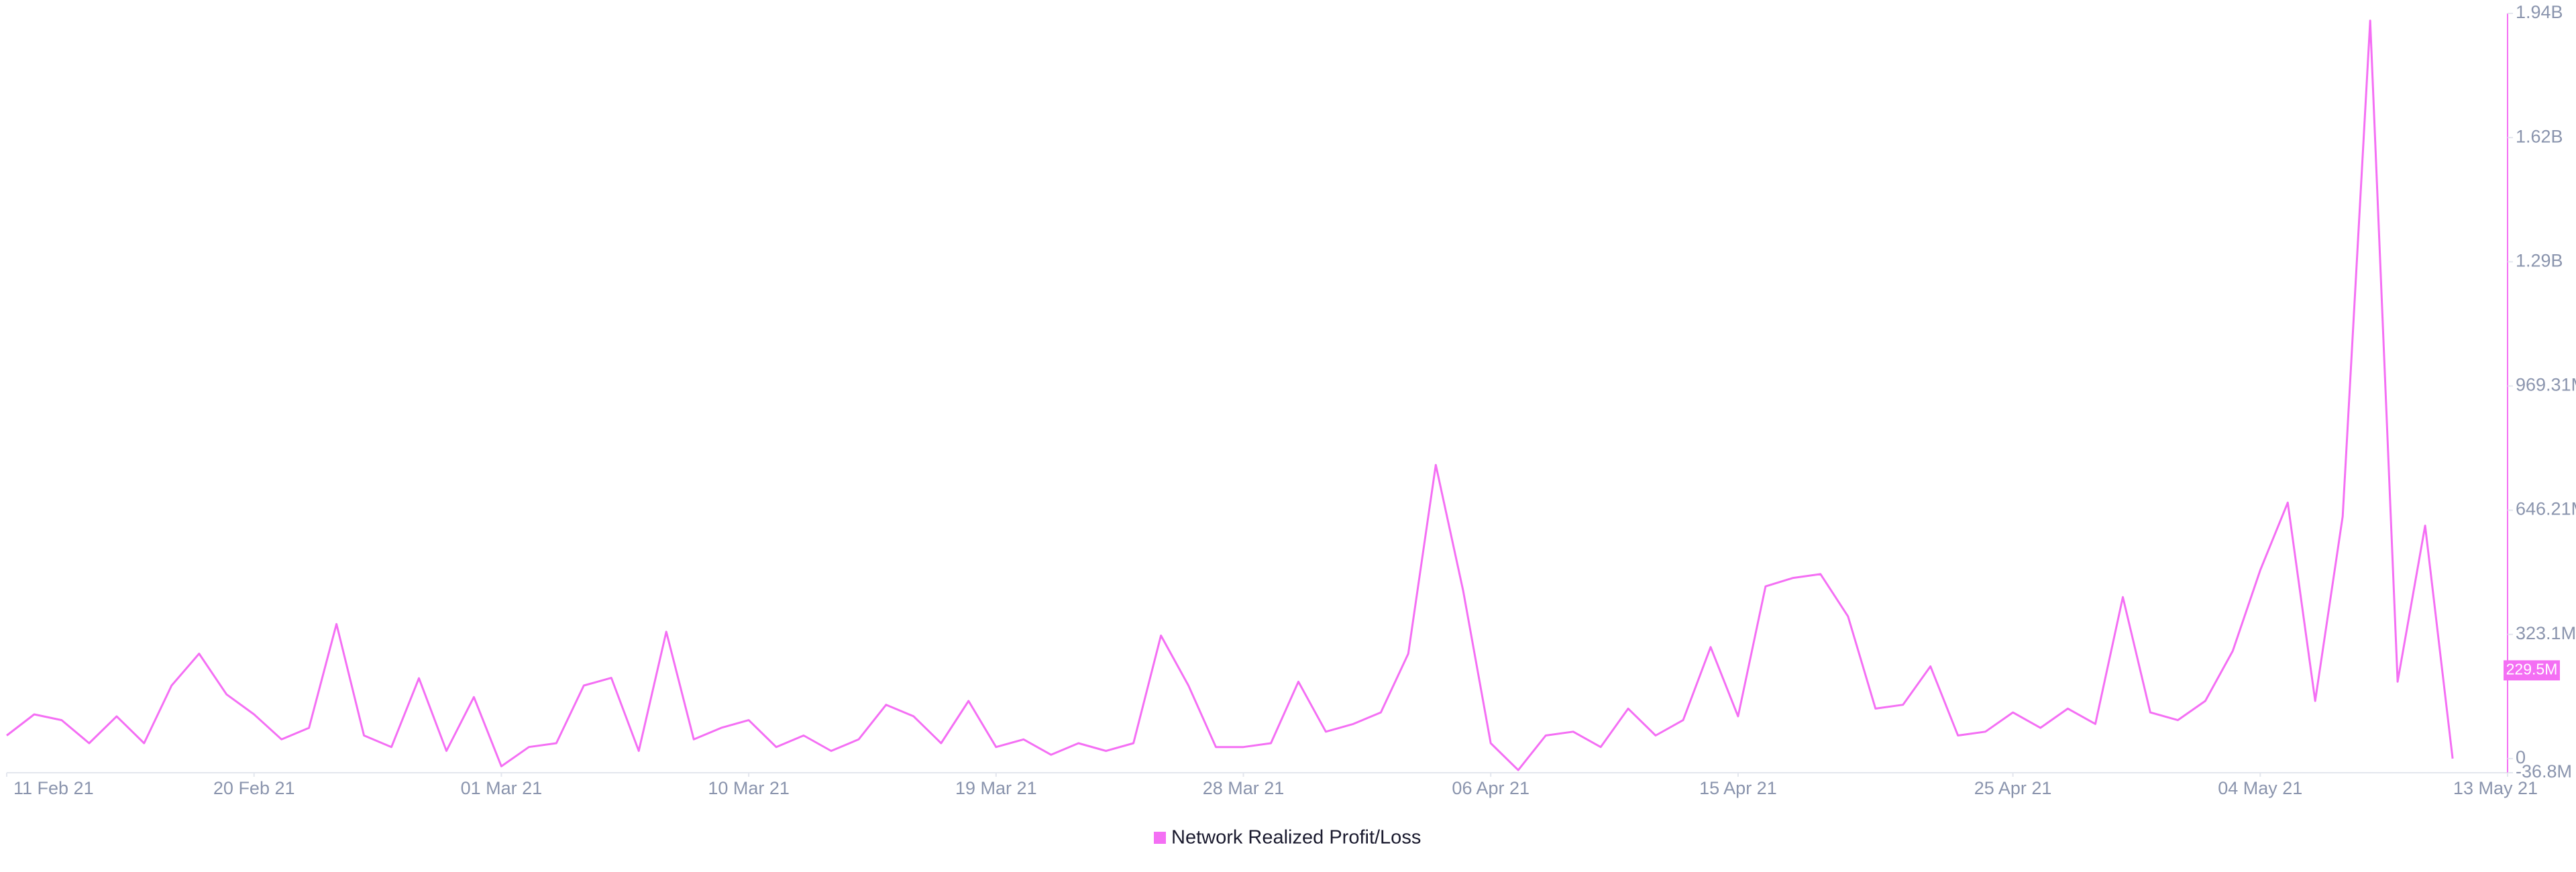  I want to click on x-tick-label: 25 Apr 21, so click(2013, 788).